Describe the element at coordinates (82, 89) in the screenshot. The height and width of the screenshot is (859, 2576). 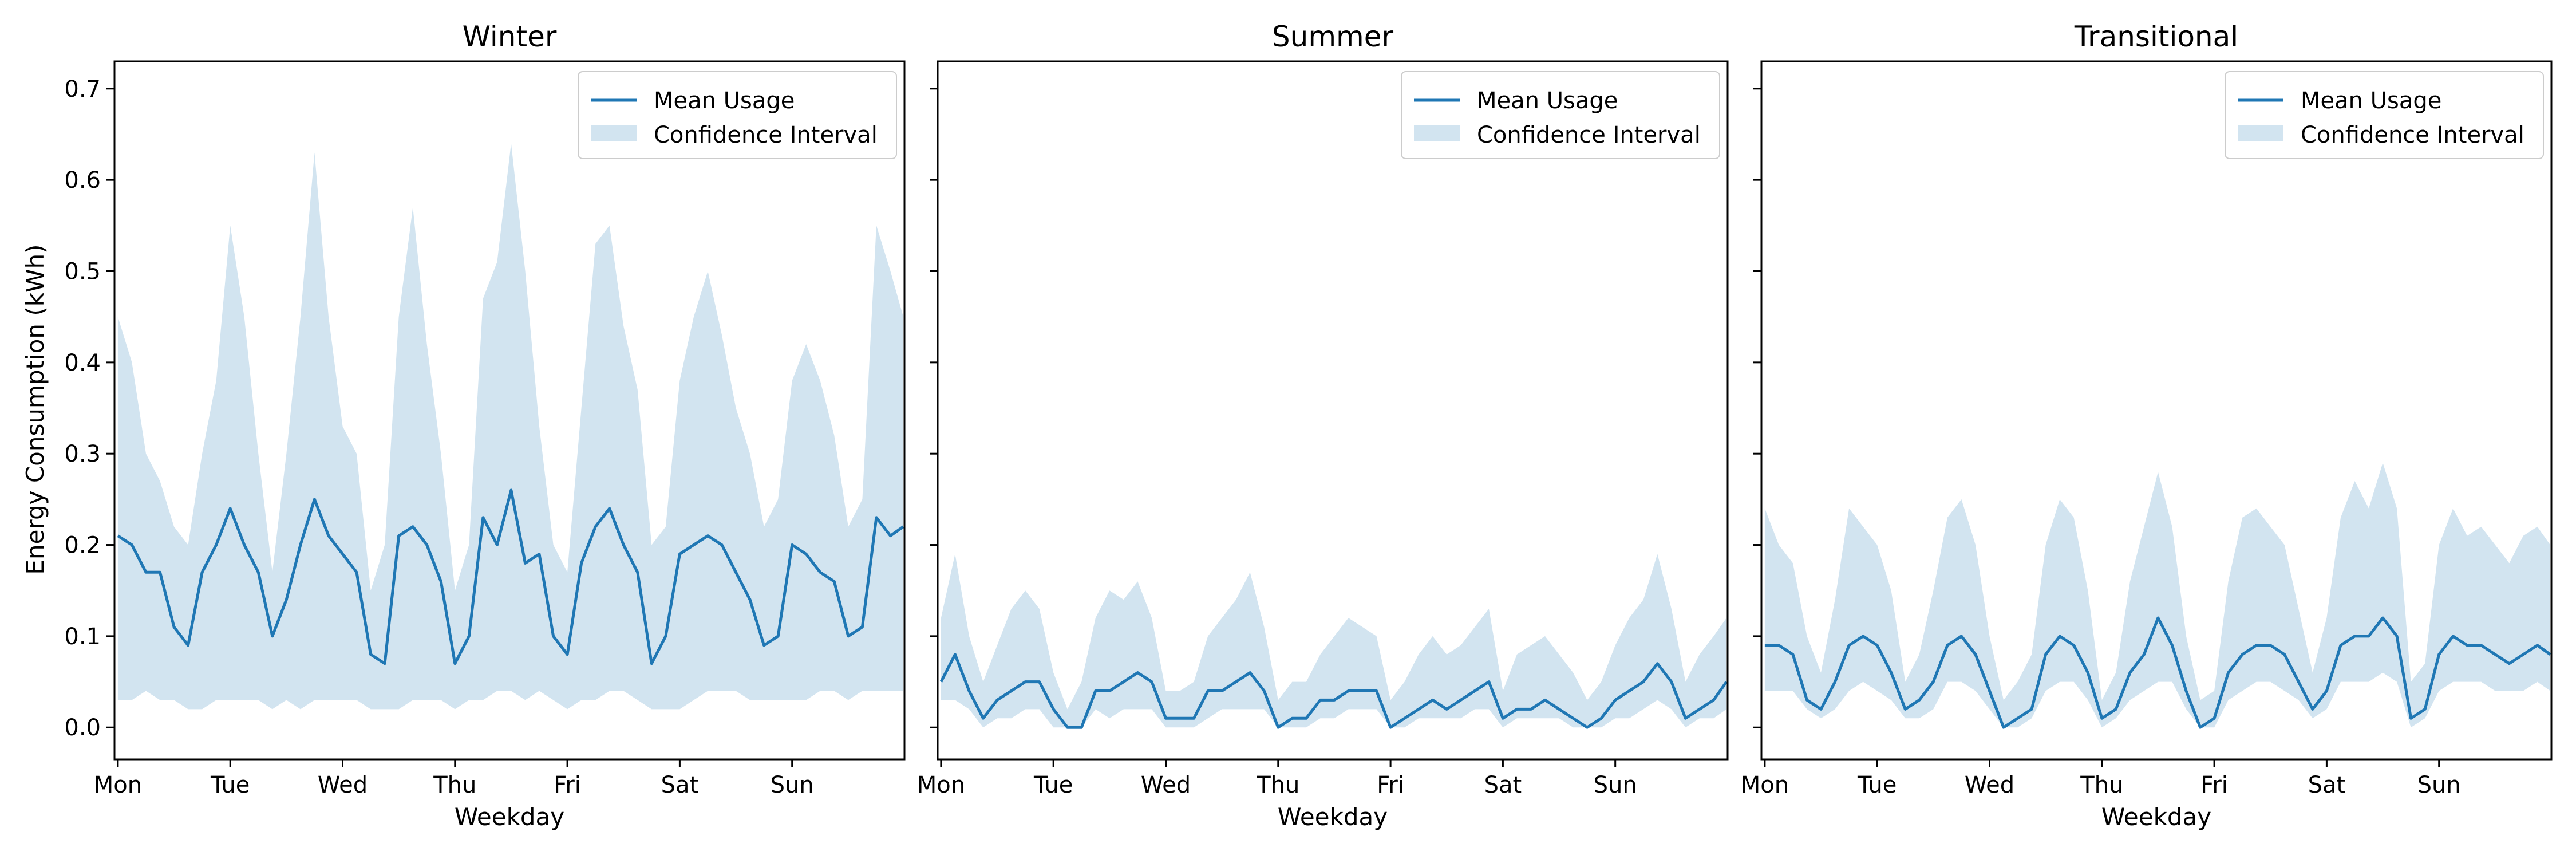
I see `y-tick-label: 0.7` at that location.